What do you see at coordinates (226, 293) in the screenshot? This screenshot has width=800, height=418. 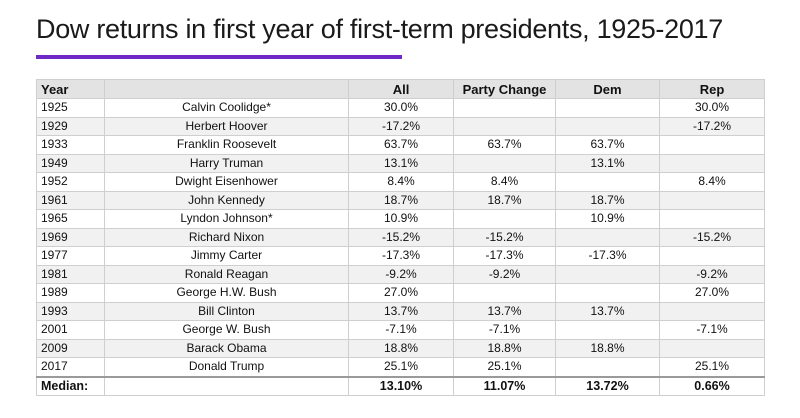 I see `cell-president: George H.W. Bush` at bounding box center [226, 293].